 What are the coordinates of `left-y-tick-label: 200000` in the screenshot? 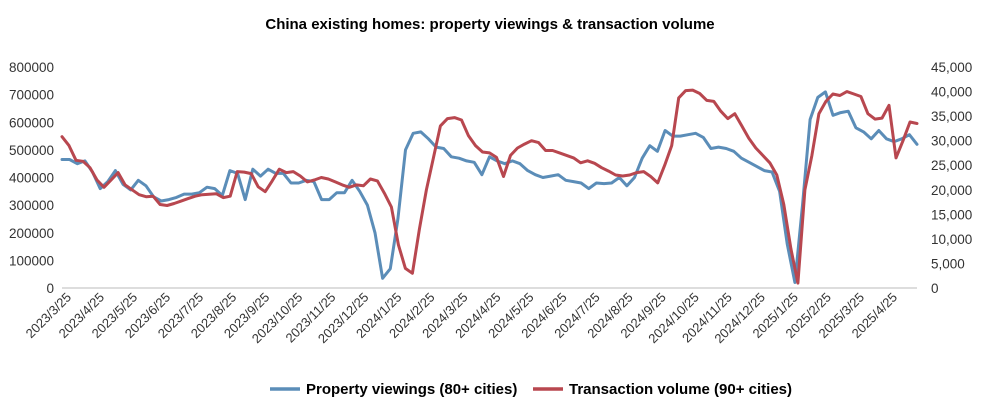 It's located at (31, 233).